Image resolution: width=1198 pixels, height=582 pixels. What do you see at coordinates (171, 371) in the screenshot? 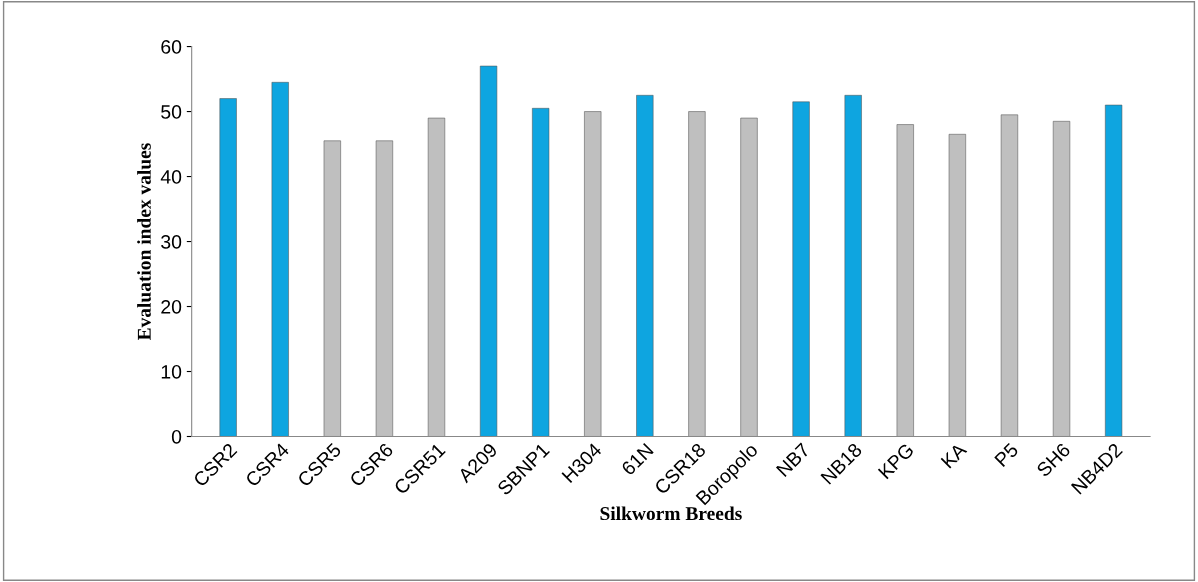
I see `y-tick-label: 10` at bounding box center [171, 371].